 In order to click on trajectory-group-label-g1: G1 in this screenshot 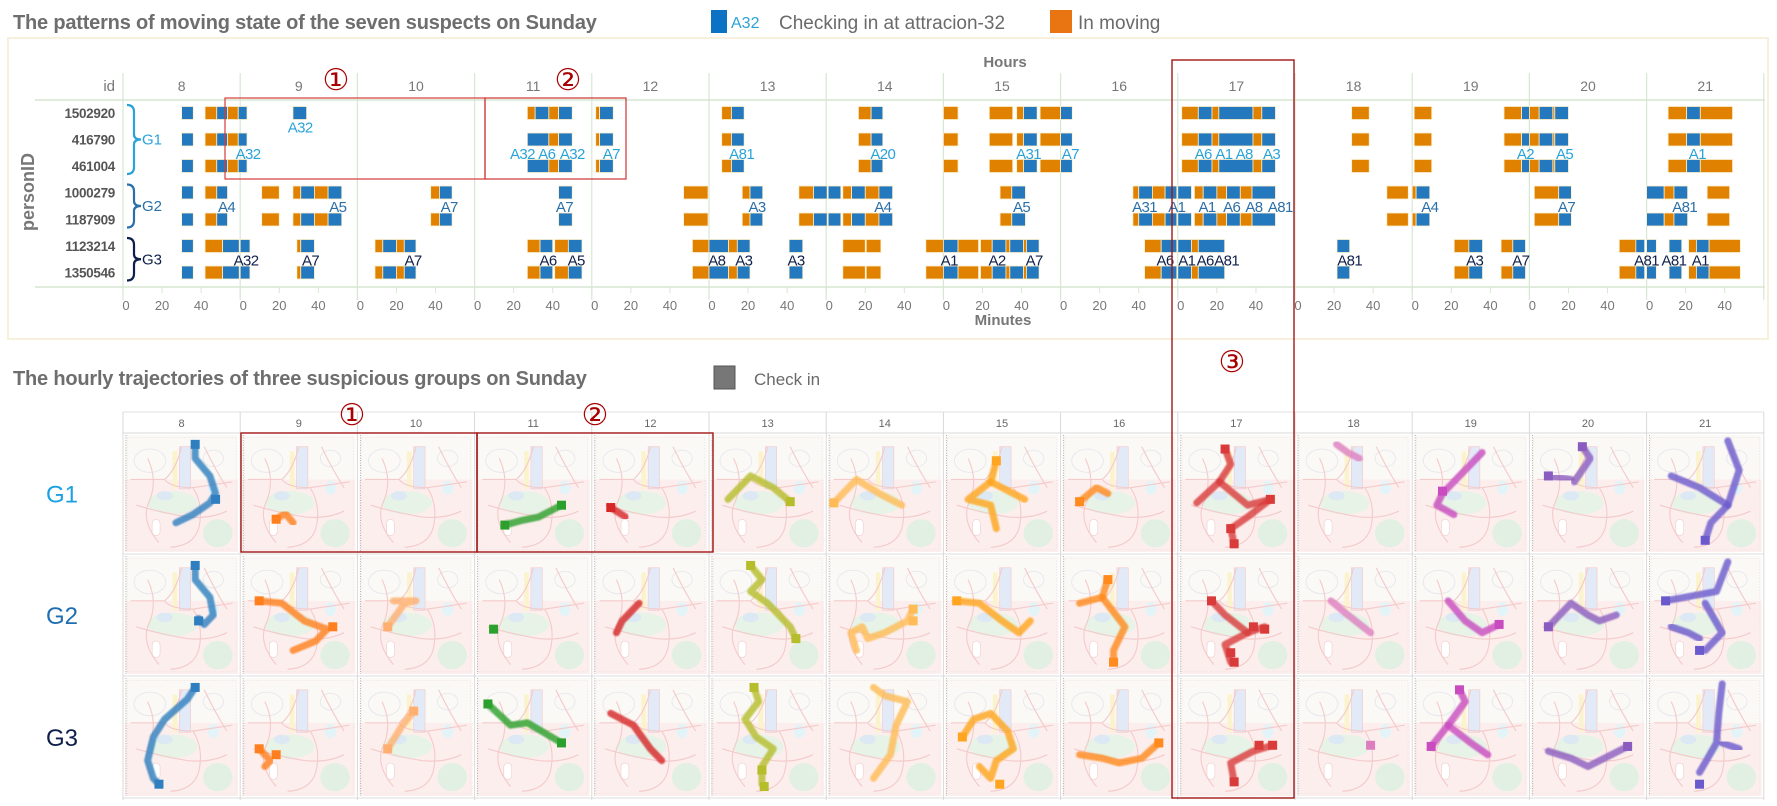, I will do `click(62, 495)`.